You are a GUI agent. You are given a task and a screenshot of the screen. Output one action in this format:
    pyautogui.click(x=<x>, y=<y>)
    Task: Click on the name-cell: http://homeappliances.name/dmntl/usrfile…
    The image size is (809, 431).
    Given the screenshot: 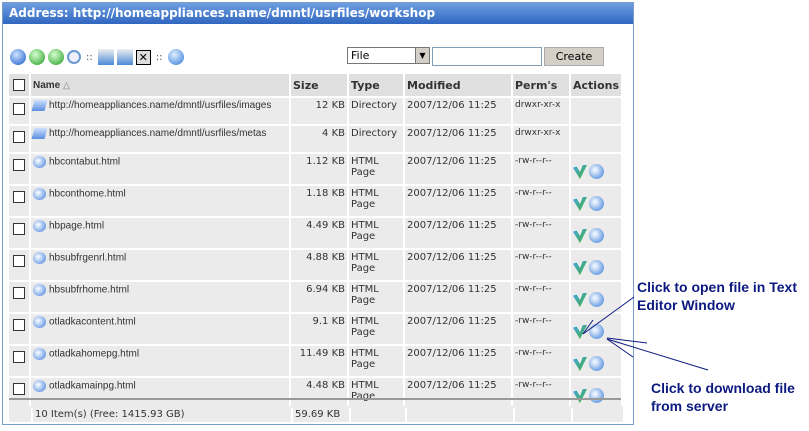 What is the action you would take?
    pyautogui.click(x=160, y=139)
    